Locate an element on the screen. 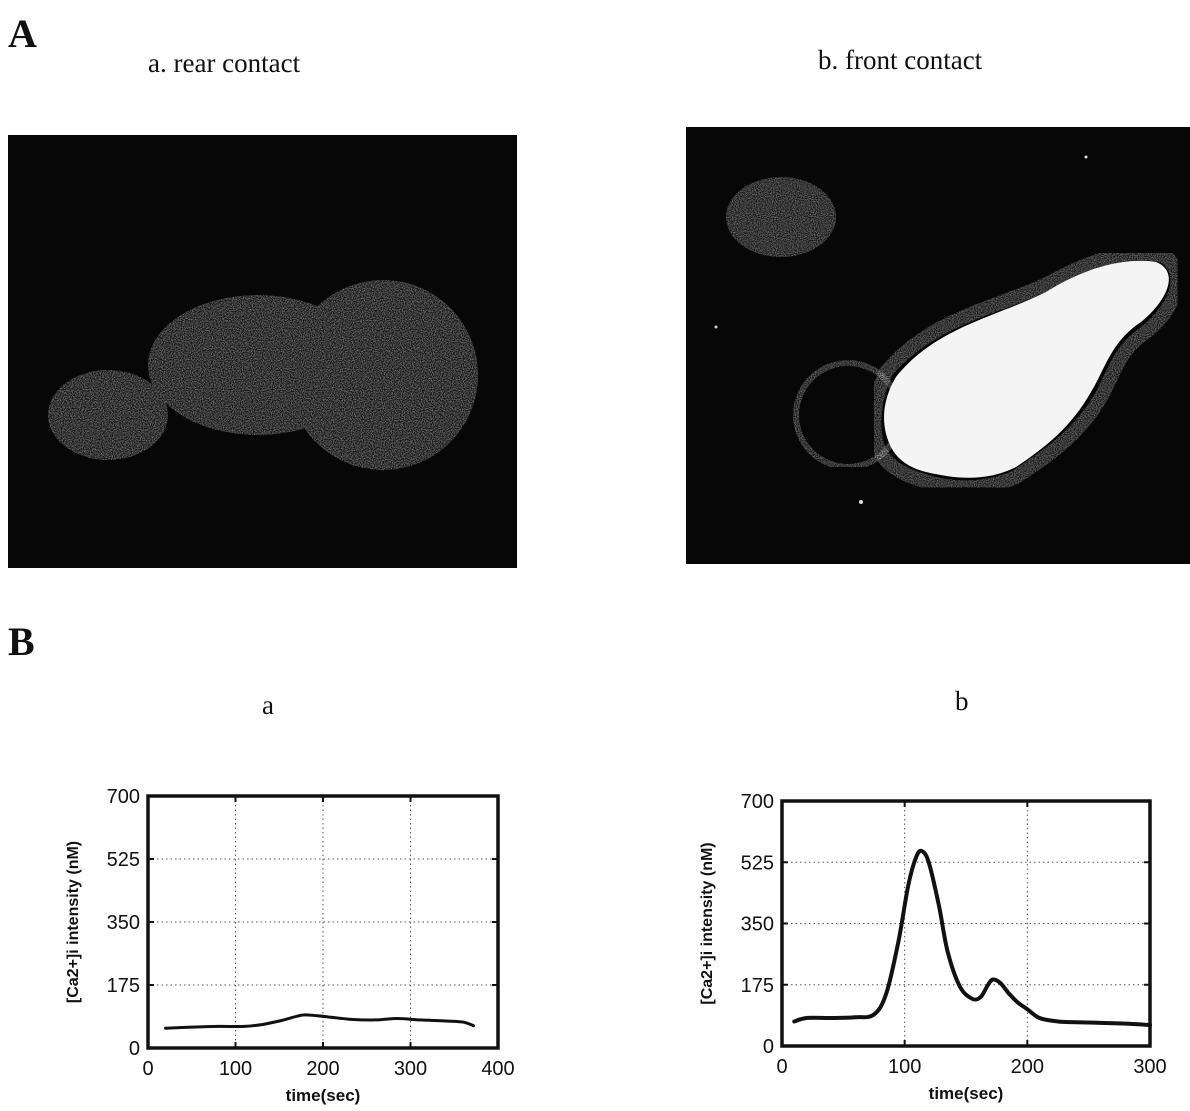 This screenshot has width=1190, height=1111. panel-label-b: B is located at coordinates (21, 641).